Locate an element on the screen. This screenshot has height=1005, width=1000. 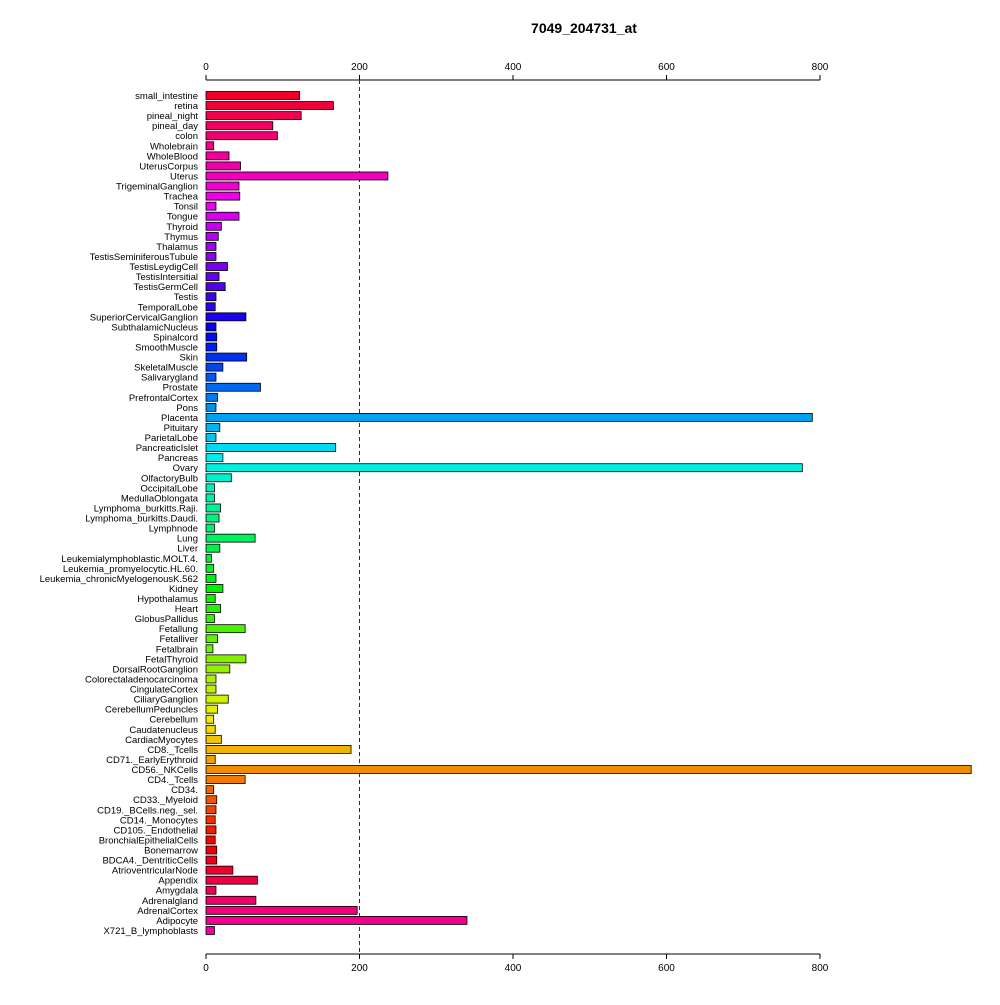
category-label: Ovary is located at coordinates (186, 468).